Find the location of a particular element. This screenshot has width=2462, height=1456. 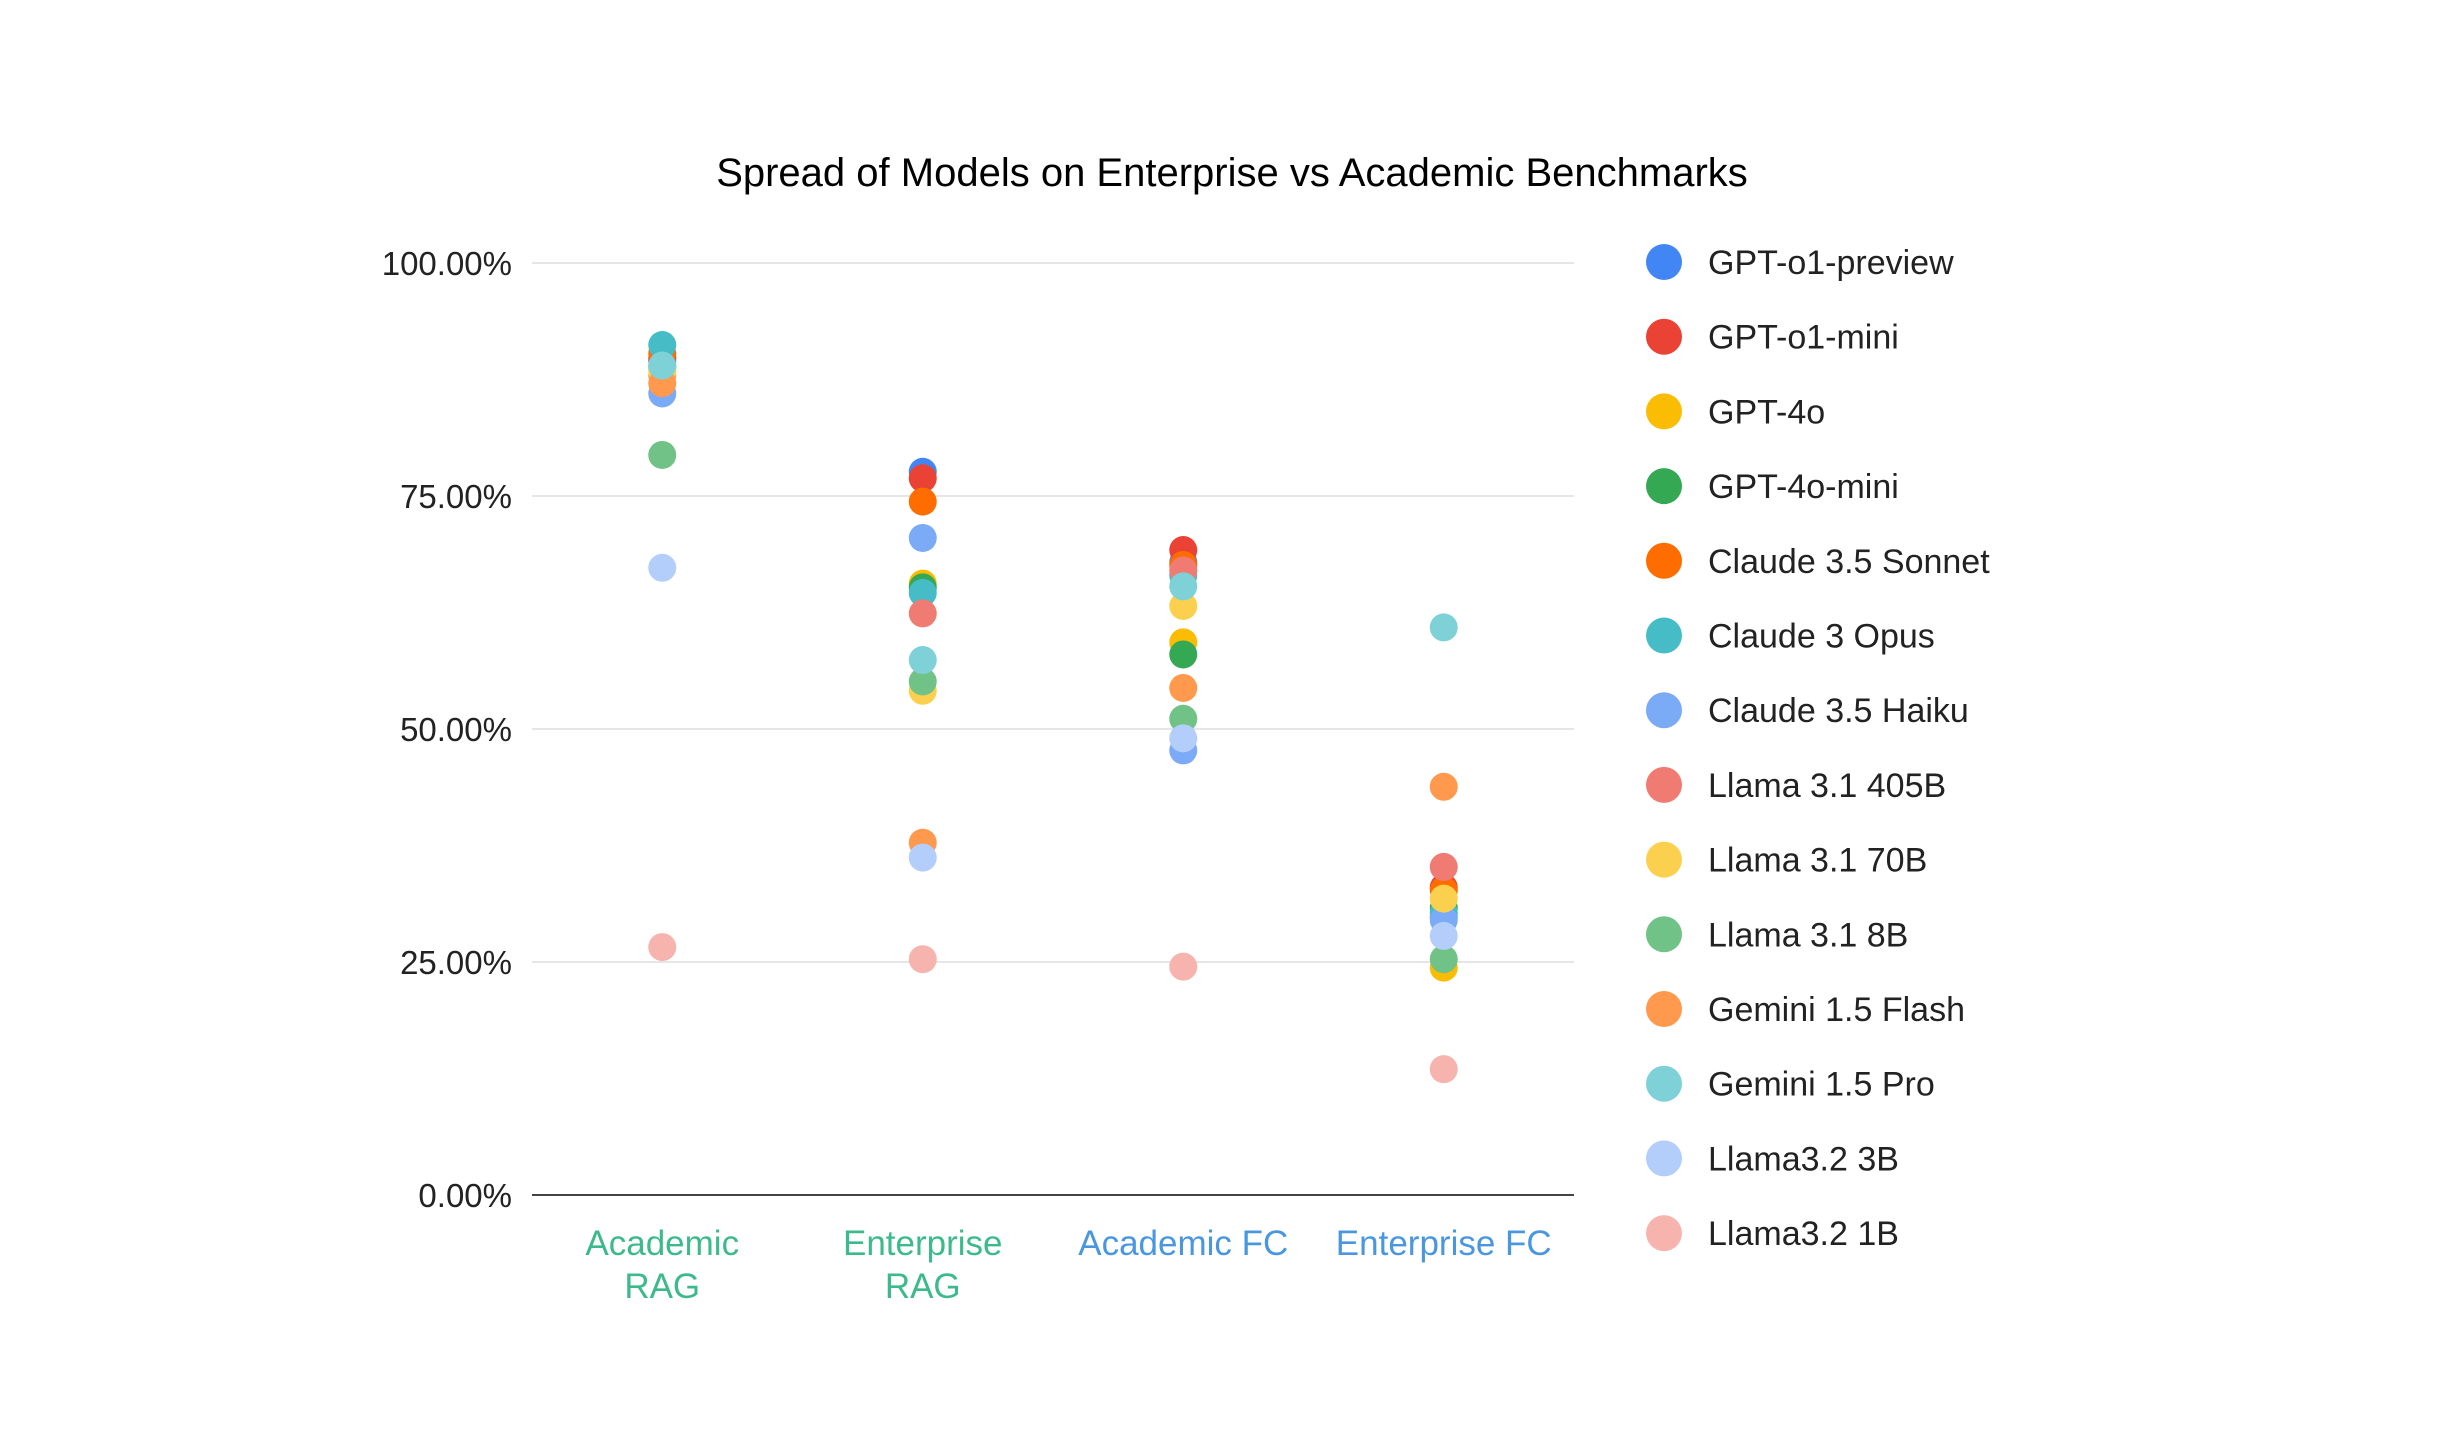

y-tick-label: 75.00% is located at coordinates (456, 496).